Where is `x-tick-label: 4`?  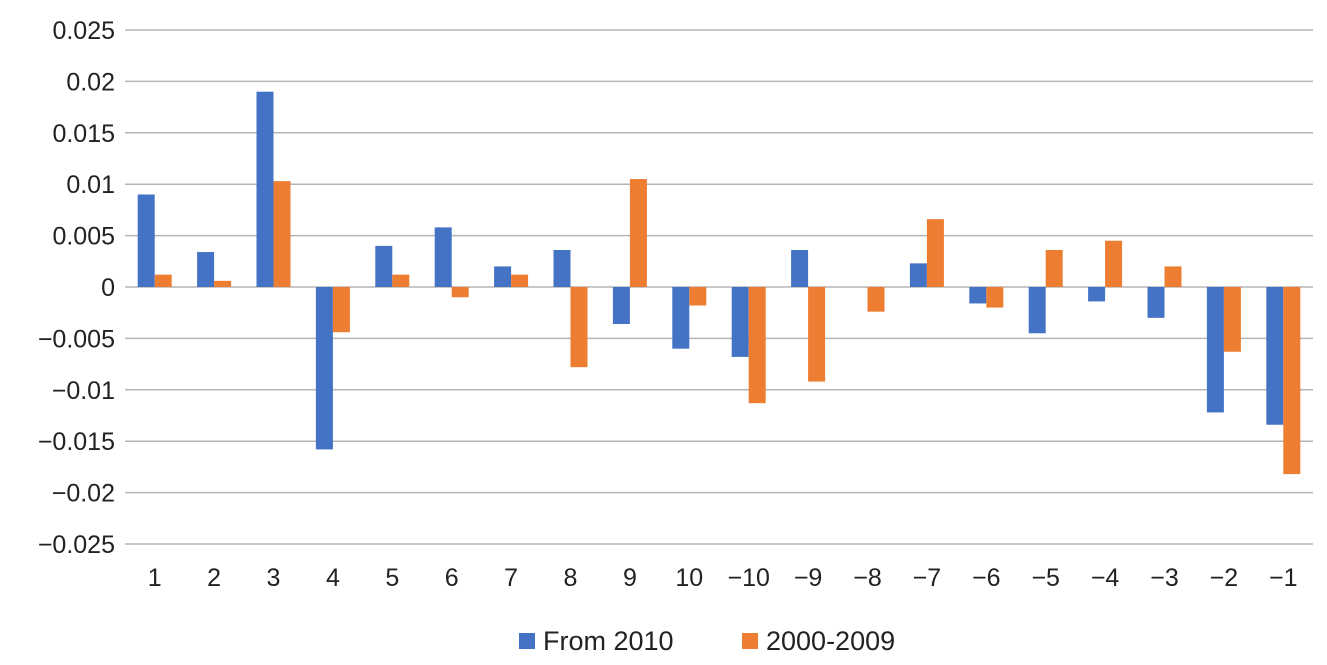
x-tick-label: 4 is located at coordinates (333, 578).